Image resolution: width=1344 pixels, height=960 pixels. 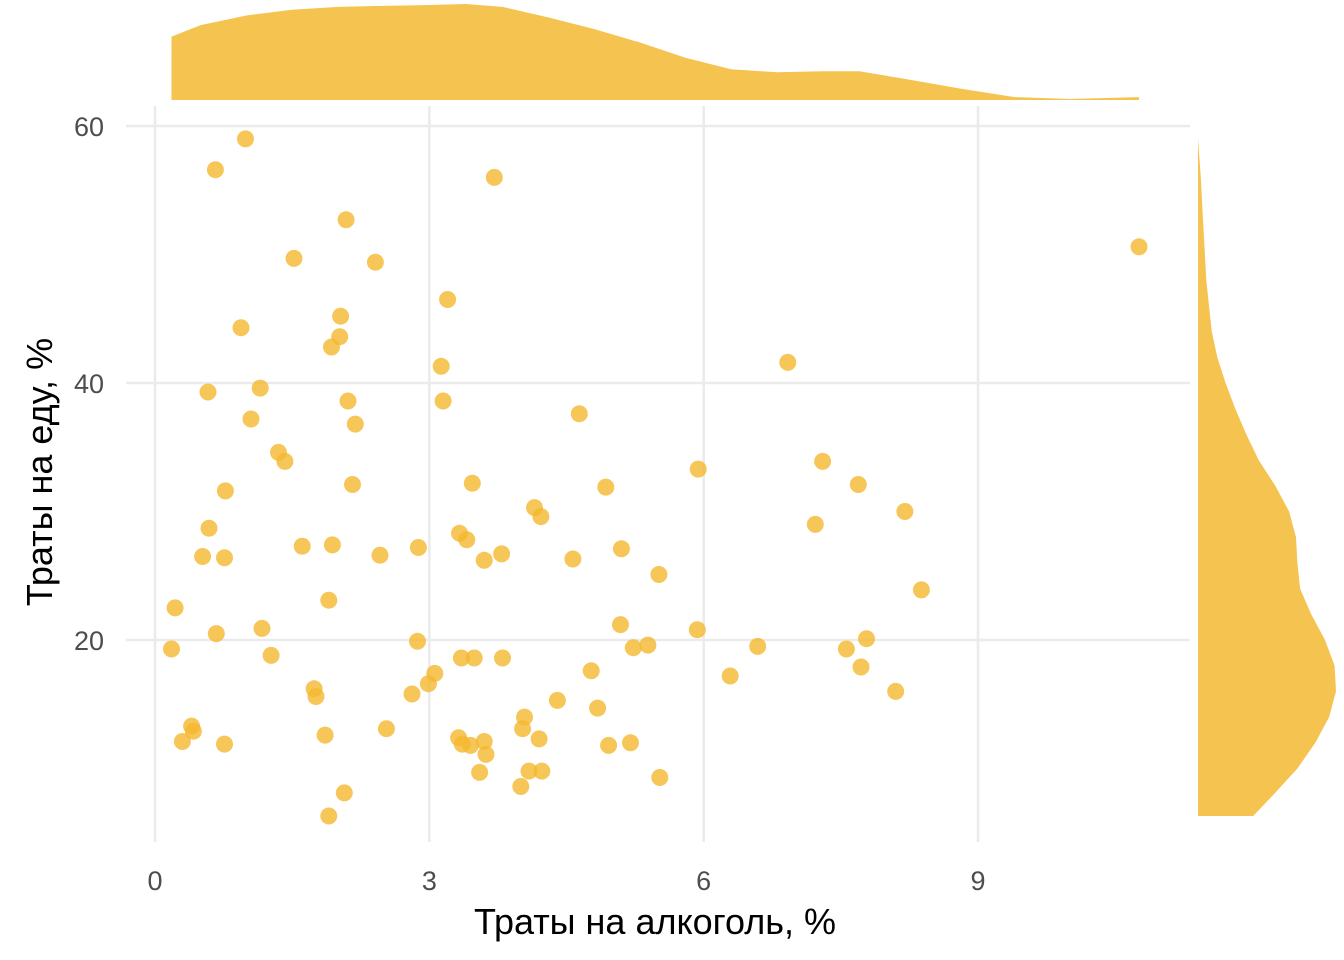 I want to click on y-tick-label: 60, so click(x=89, y=127).